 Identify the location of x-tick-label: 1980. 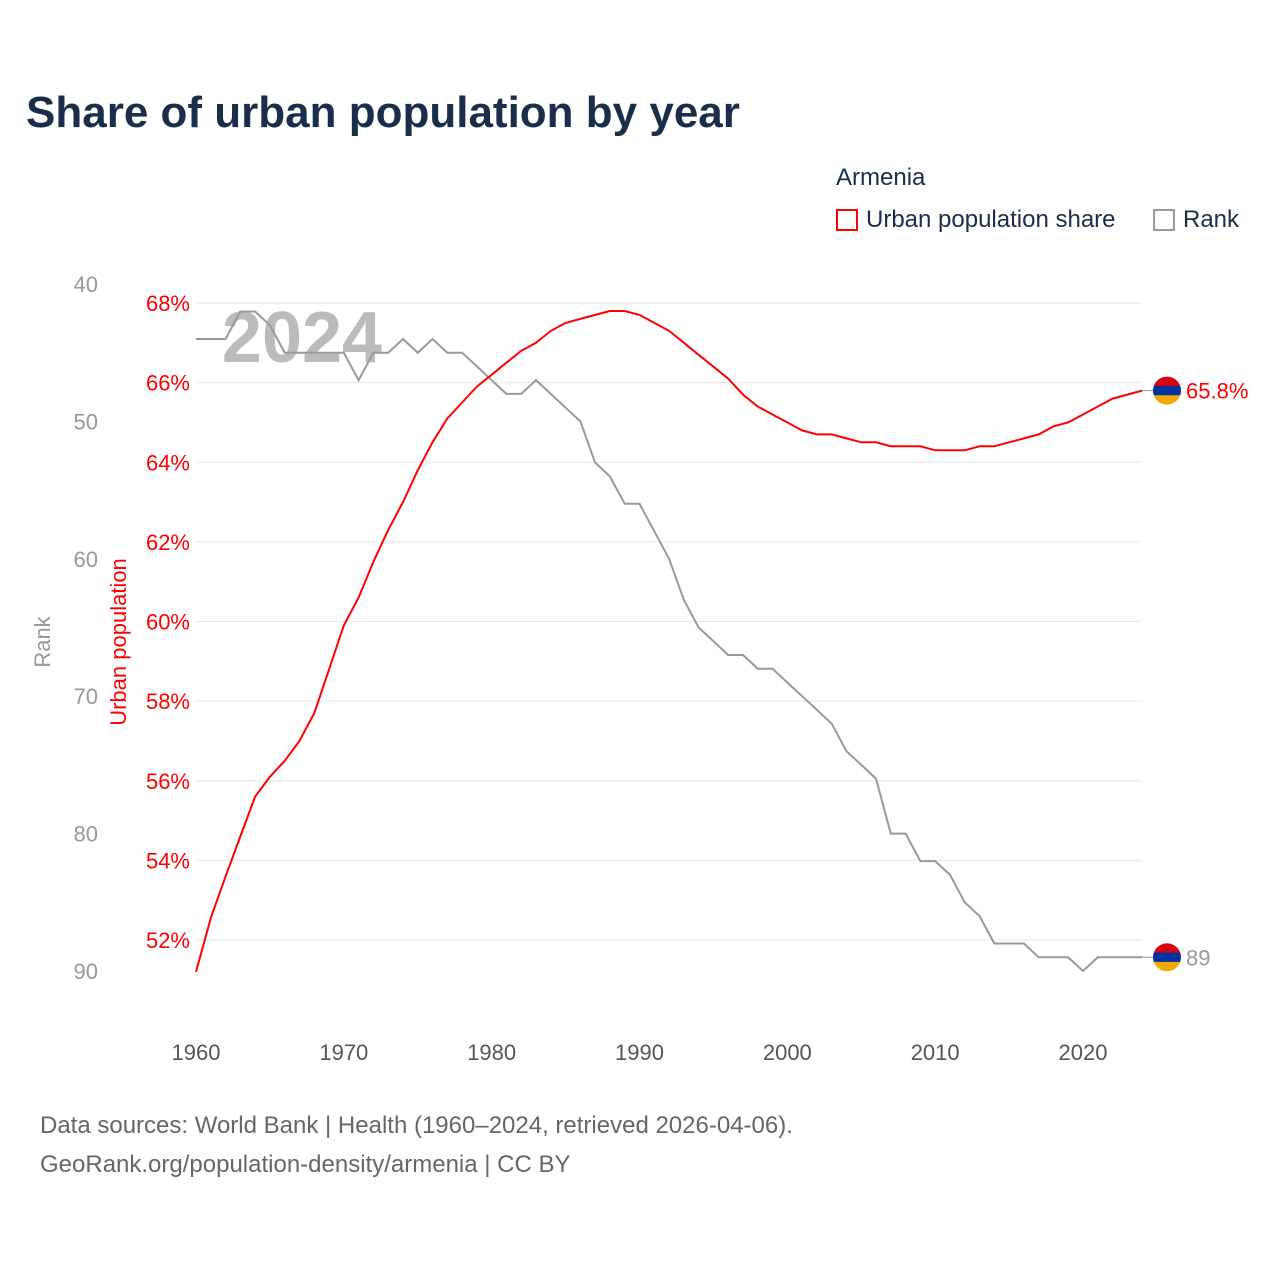
(491, 1052).